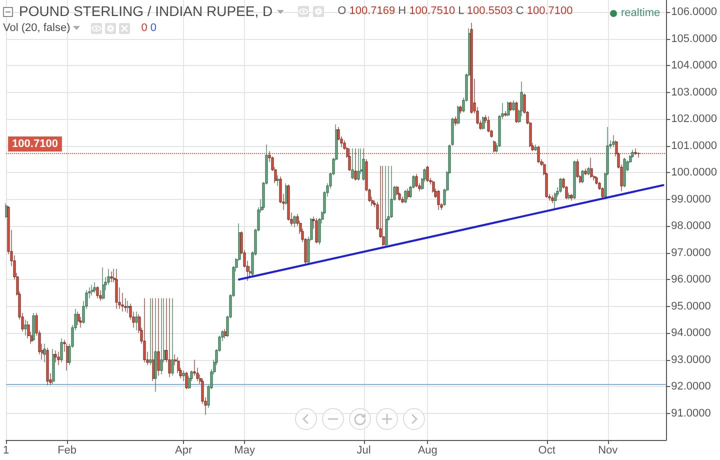  What do you see at coordinates (694, 12) in the screenshot?
I see `y-tick-label: 106.0000` at bounding box center [694, 12].